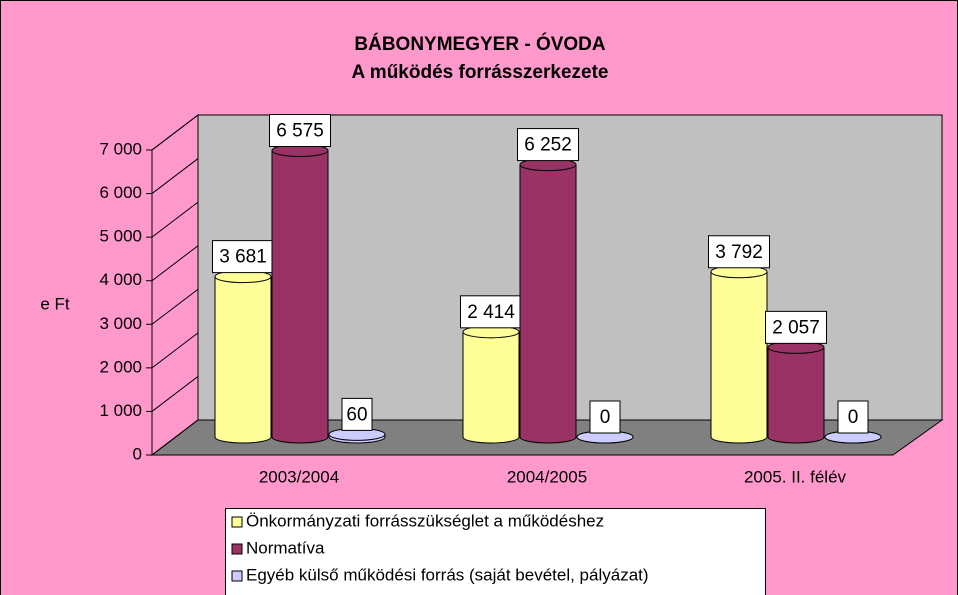 This screenshot has width=958, height=595. Describe the element at coordinates (55, 303) in the screenshot. I see `y-axis-label: e Ft` at that location.